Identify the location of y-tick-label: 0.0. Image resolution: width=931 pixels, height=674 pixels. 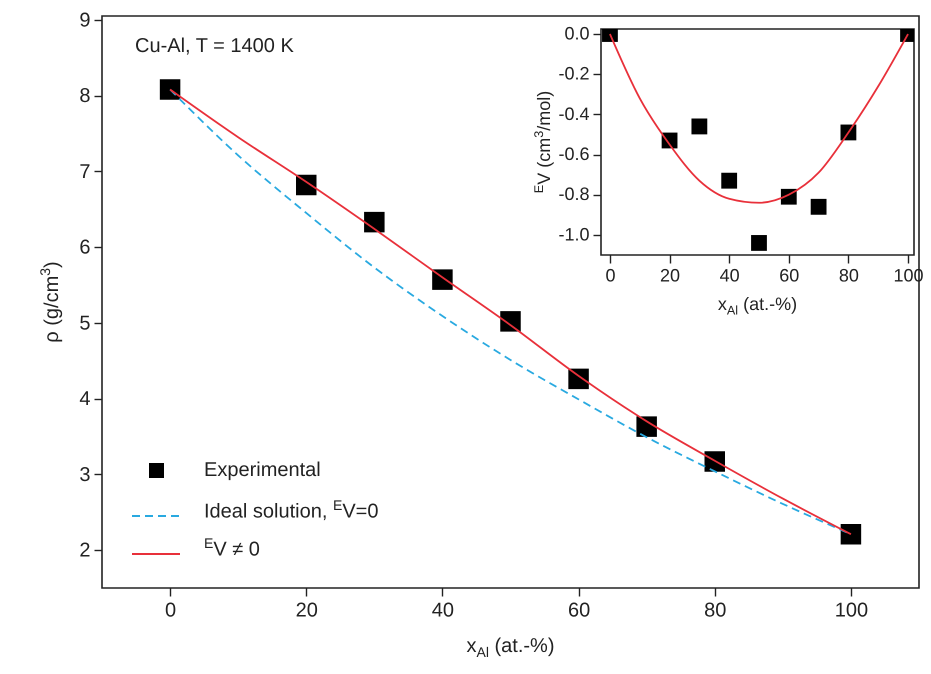
(577, 34).